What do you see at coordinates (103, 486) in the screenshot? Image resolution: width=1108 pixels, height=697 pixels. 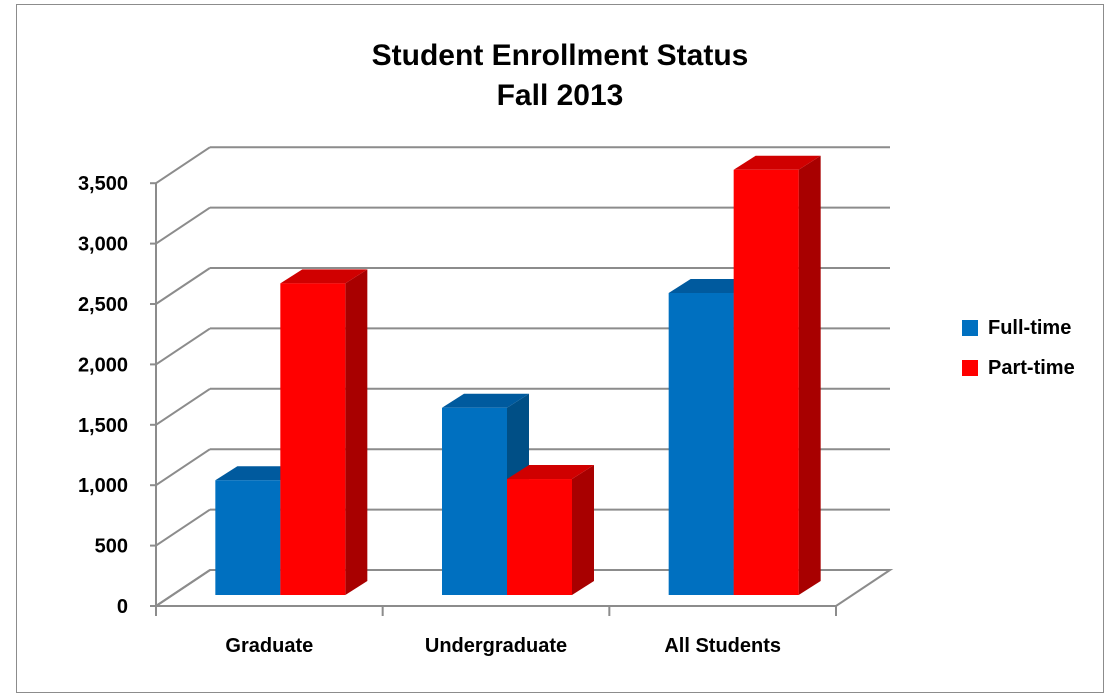 I see `y-tick-label: 1,000` at bounding box center [103, 486].